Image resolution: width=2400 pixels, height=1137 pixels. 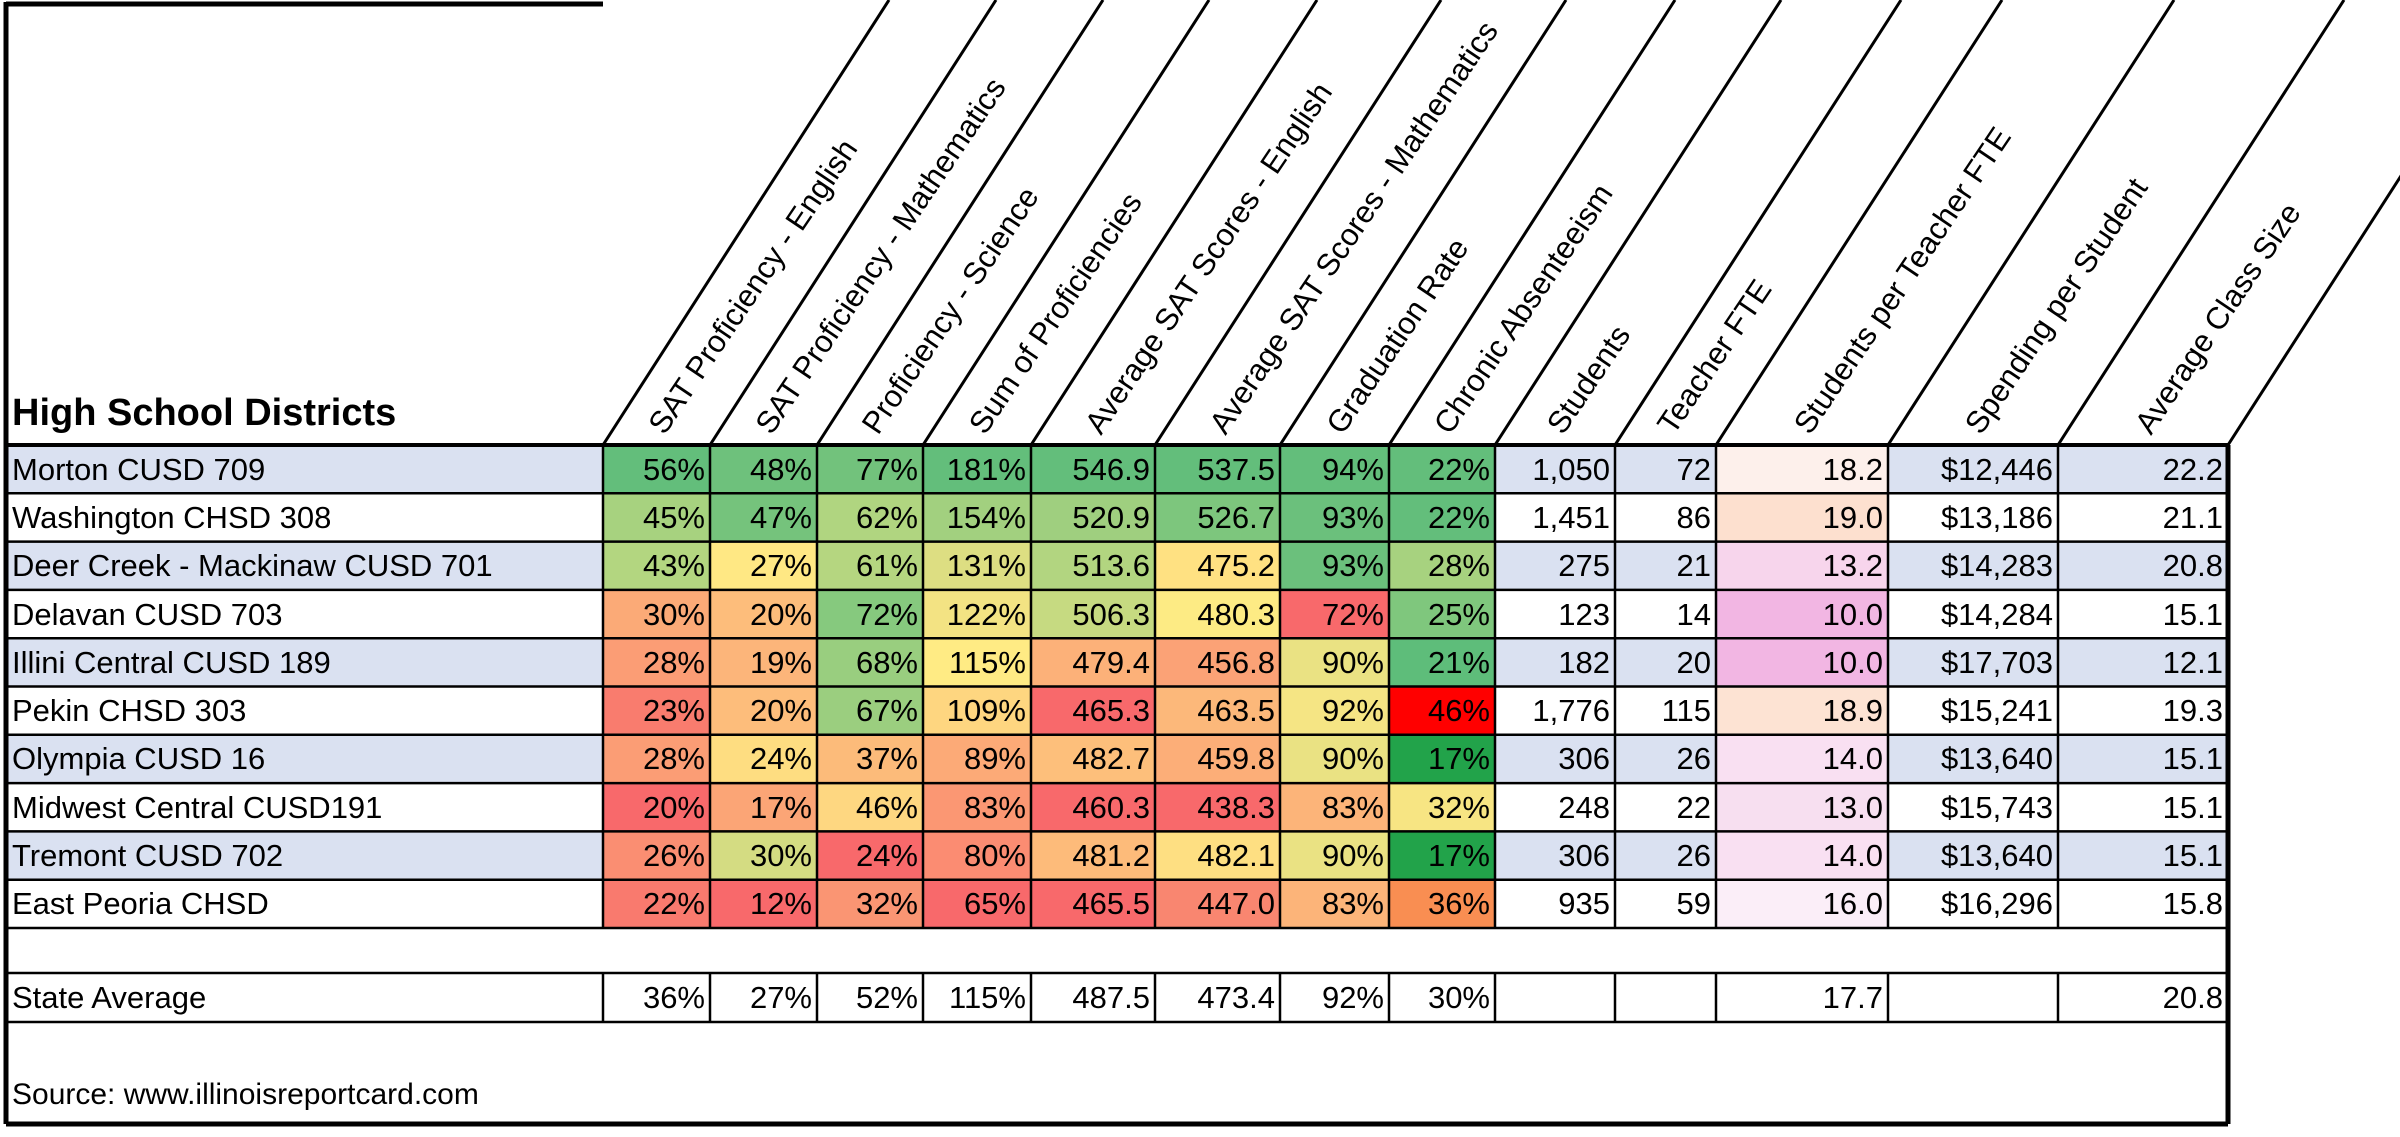 What do you see at coordinates (2143, 662) in the screenshot?
I see `table-cell: 12.1` at bounding box center [2143, 662].